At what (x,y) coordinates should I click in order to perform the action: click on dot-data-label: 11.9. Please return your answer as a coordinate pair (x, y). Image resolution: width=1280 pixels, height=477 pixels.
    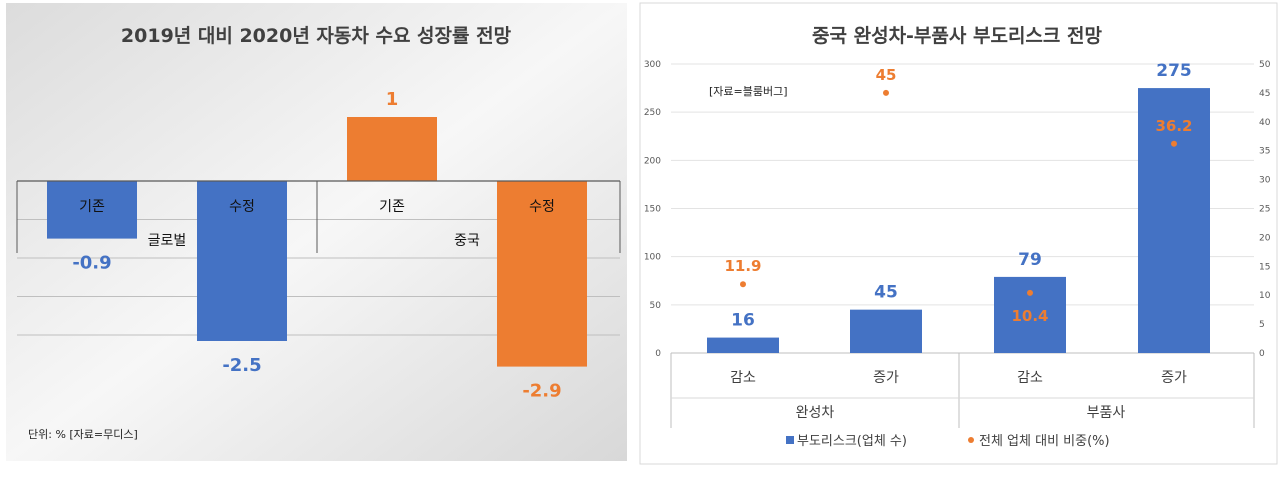
    Looking at the image, I should click on (742, 266).